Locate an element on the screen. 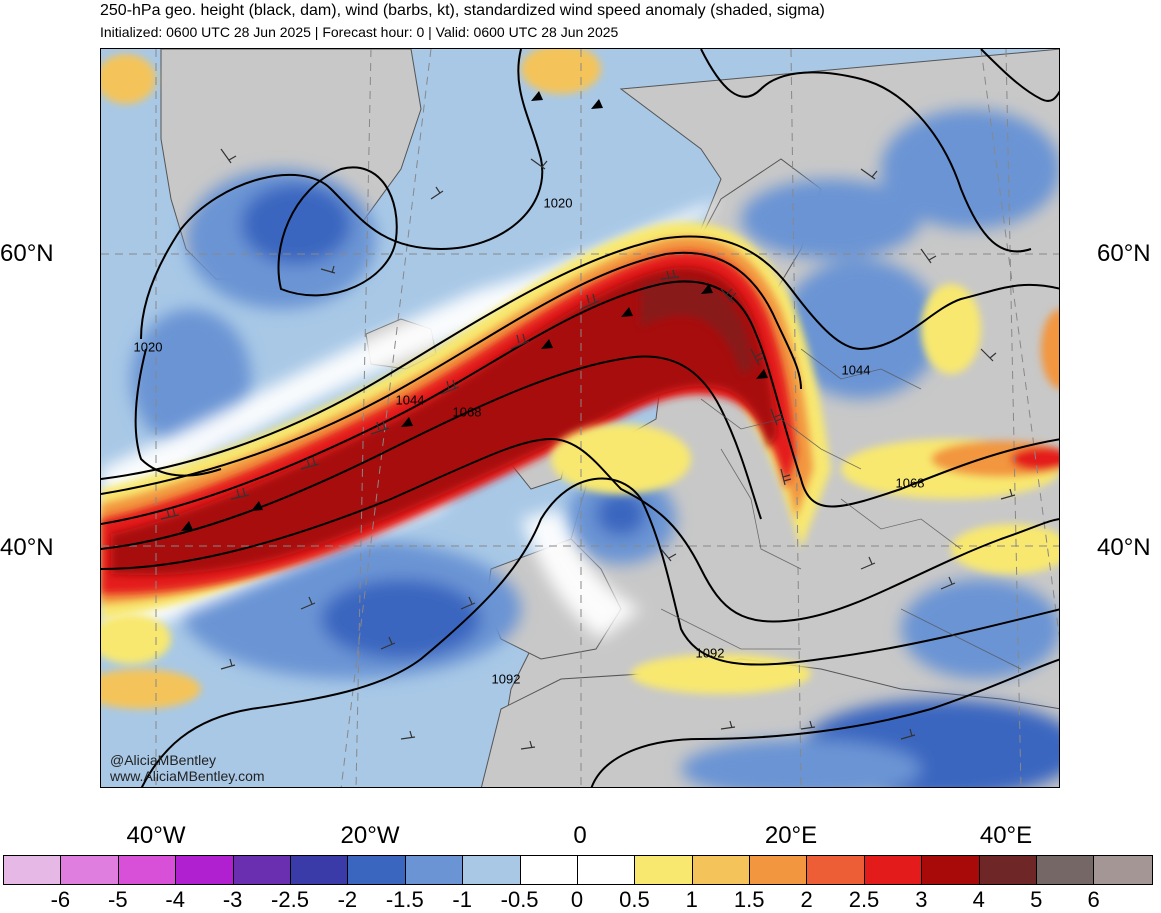 The image size is (1161, 913). contour-far-north is located at coordinates (1019, 75).